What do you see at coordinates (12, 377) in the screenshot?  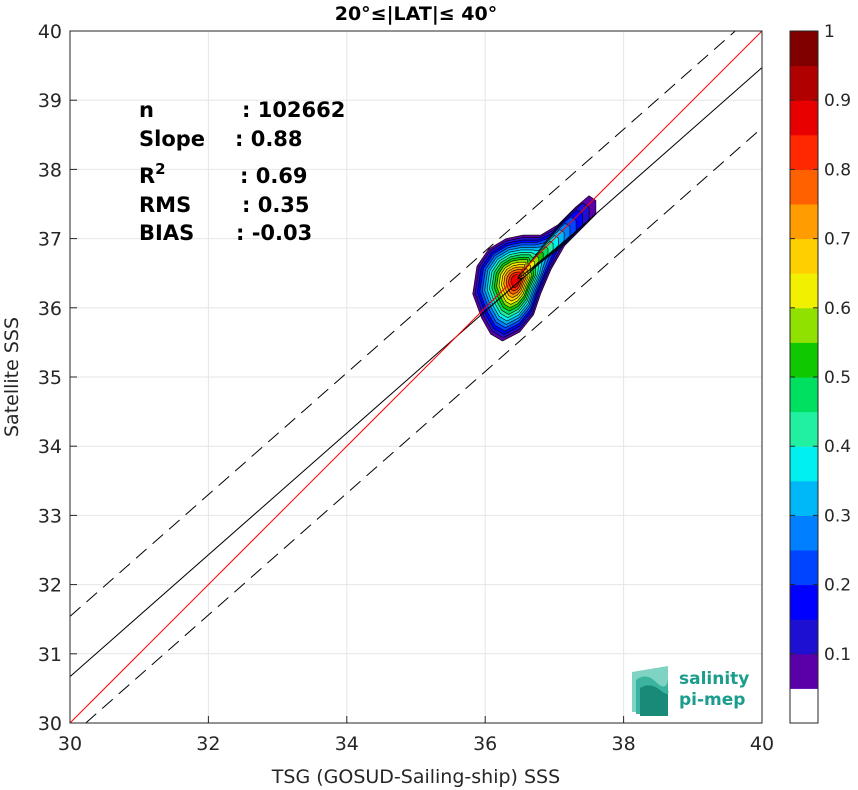 I see `y-axis-label: Satellite SSS` at bounding box center [12, 377].